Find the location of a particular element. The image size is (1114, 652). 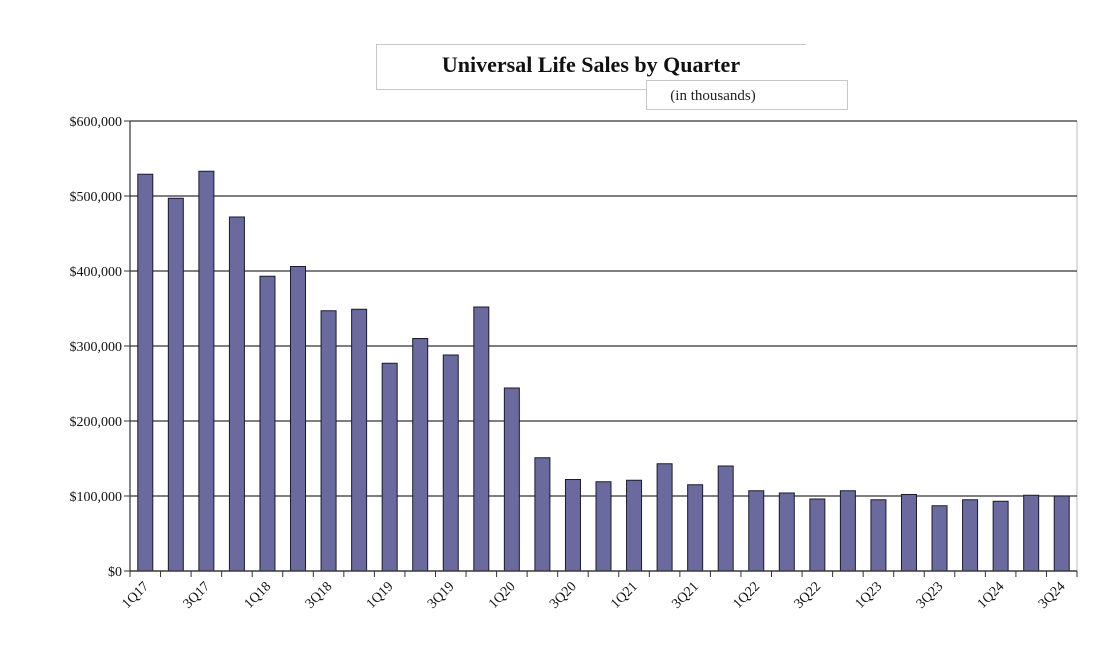

bar-4Q23 is located at coordinates (970, 535).